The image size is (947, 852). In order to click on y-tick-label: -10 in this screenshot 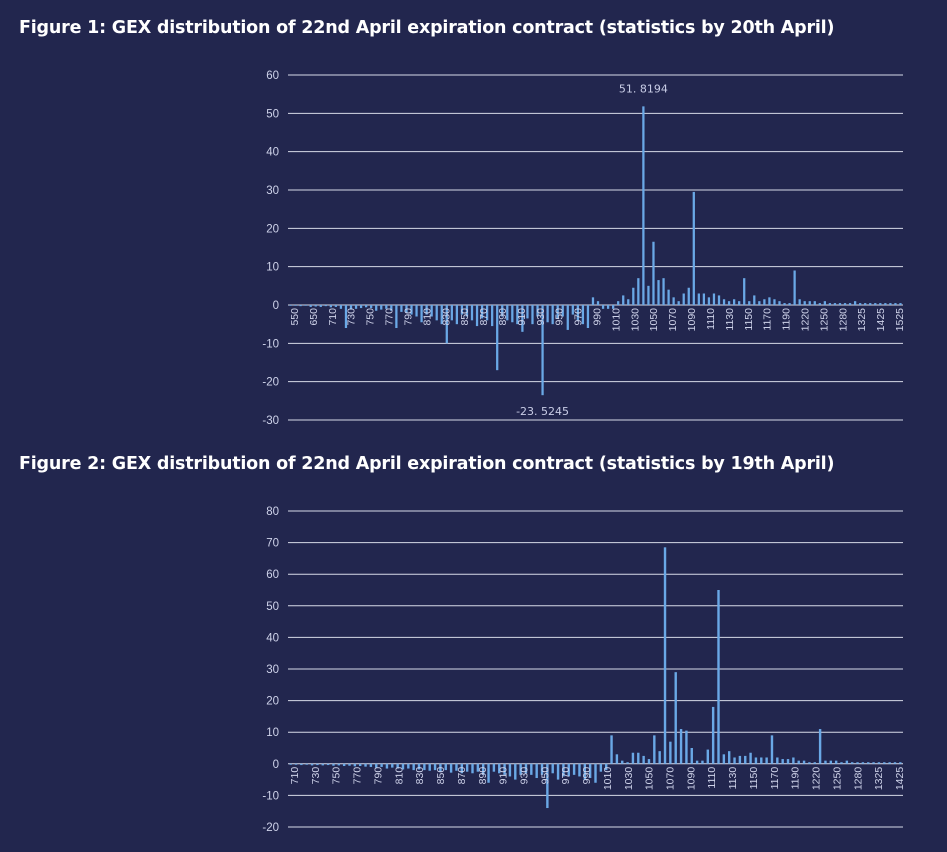, I will do `click(270, 796)`.